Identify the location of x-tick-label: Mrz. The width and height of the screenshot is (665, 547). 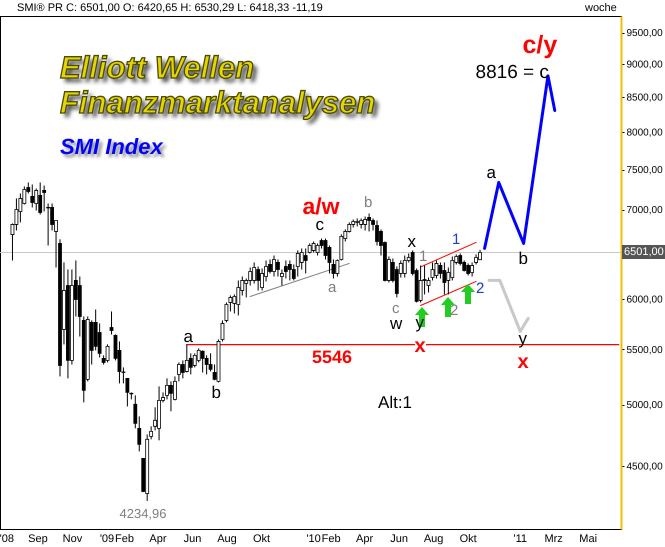
(553, 539).